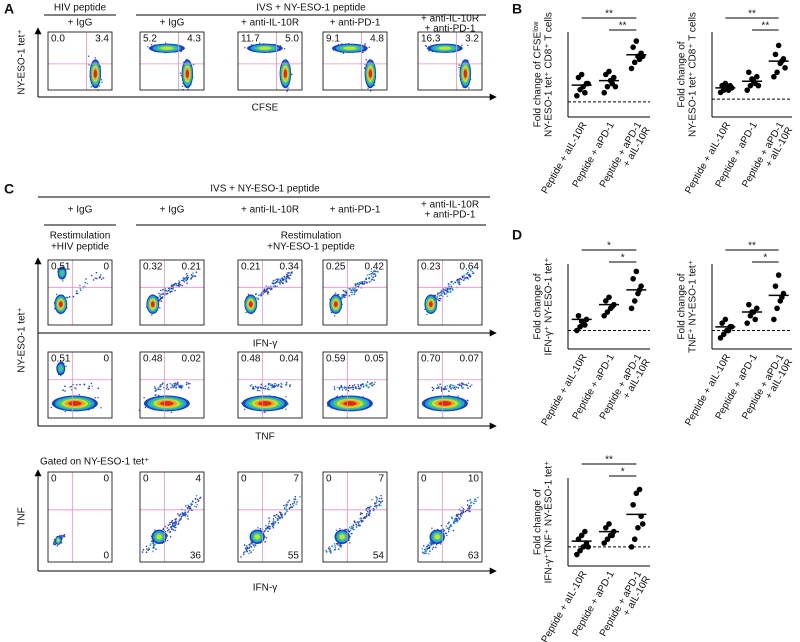 Image resolution: width=800 pixels, height=642 pixels. Describe the element at coordinates (682, 74) in the screenshot. I see `y-axis-label: Fold change of` at that location.